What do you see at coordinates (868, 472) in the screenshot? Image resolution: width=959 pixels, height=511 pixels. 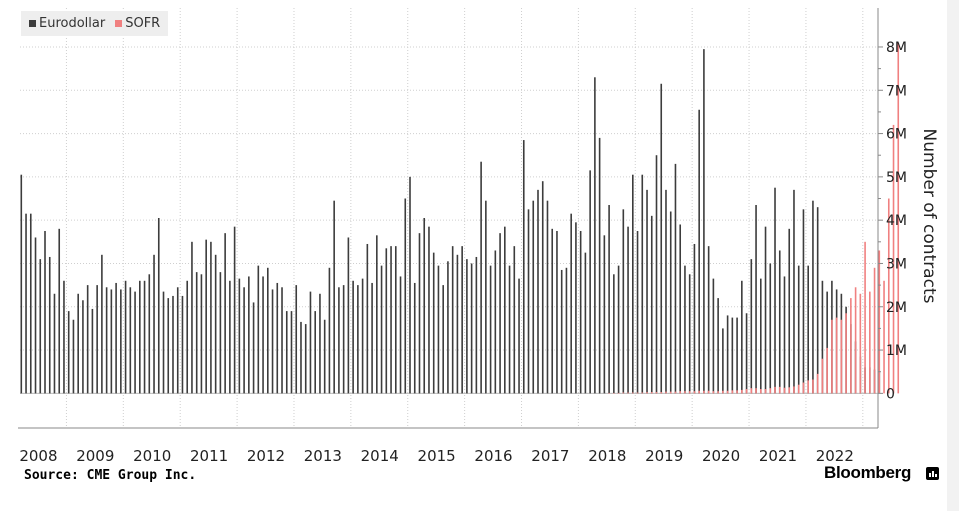 I see `bloomberg-logo: Bloomberg` at bounding box center [868, 472].